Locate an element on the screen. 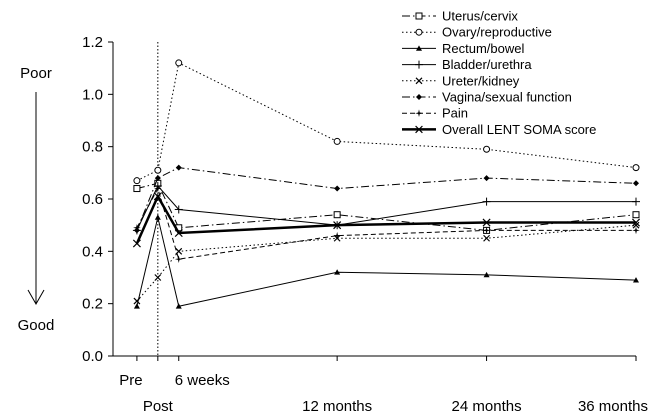 The width and height of the screenshot is (649, 418). x-category-label: 6 weeks is located at coordinates (202, 380).